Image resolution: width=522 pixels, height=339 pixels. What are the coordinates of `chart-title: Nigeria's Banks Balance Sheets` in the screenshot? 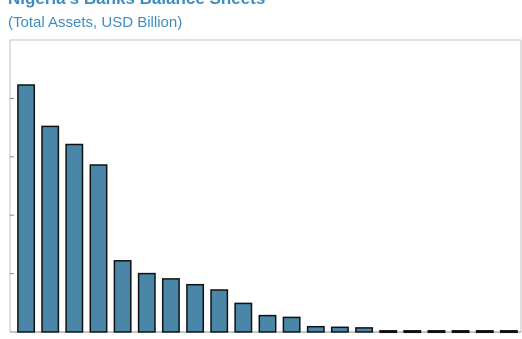 It's located at (136, 4).